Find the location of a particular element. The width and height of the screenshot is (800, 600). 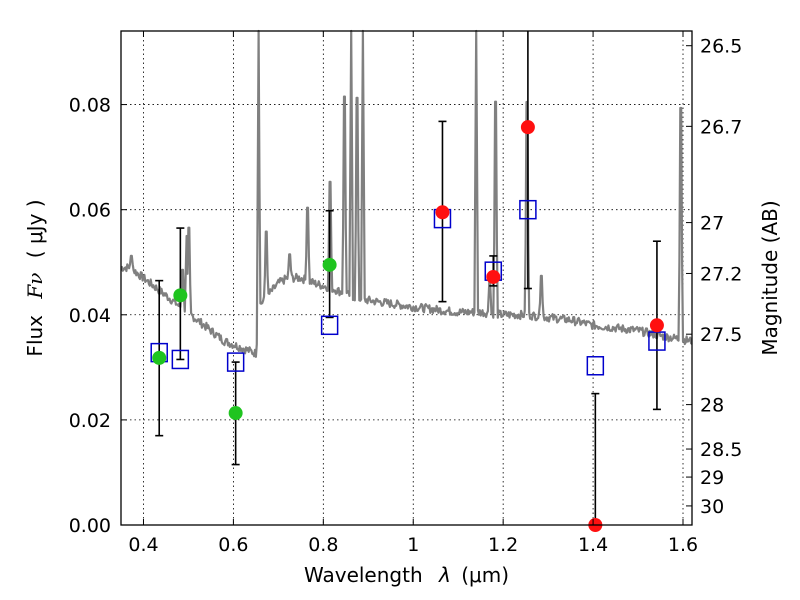

y2-tick-label: 29 is located at coordinates (712, 478).